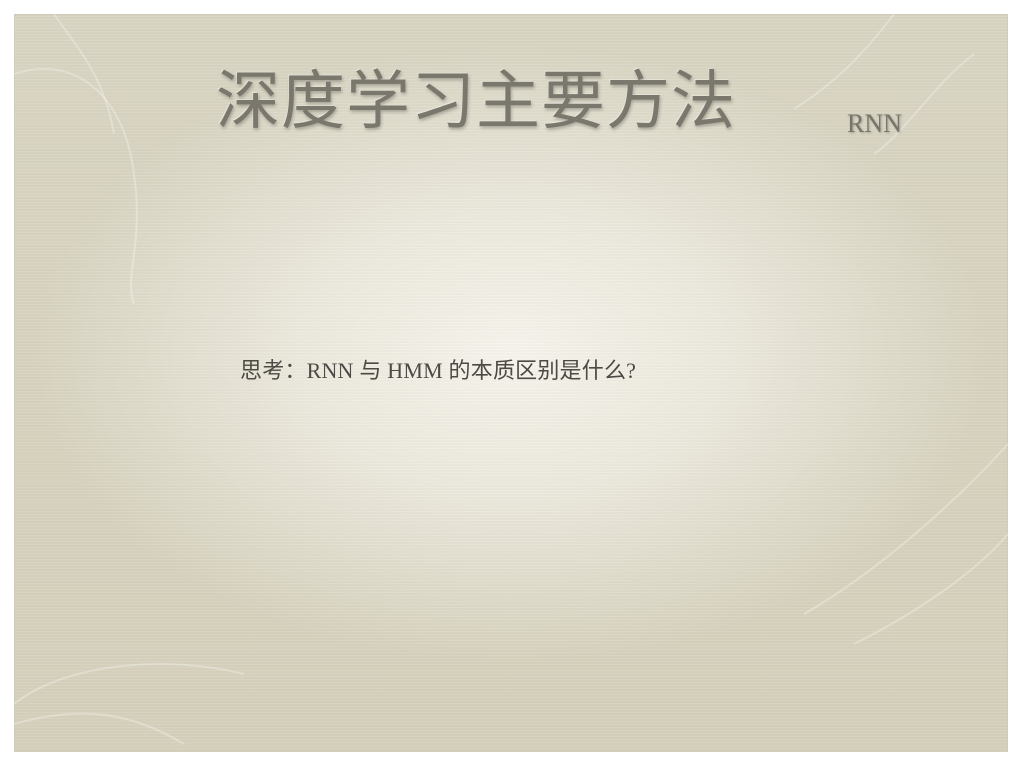 This screenshot has height=768, width=1024. I want to click on slide-title: 深度学习主要方法, so click(476, 102).